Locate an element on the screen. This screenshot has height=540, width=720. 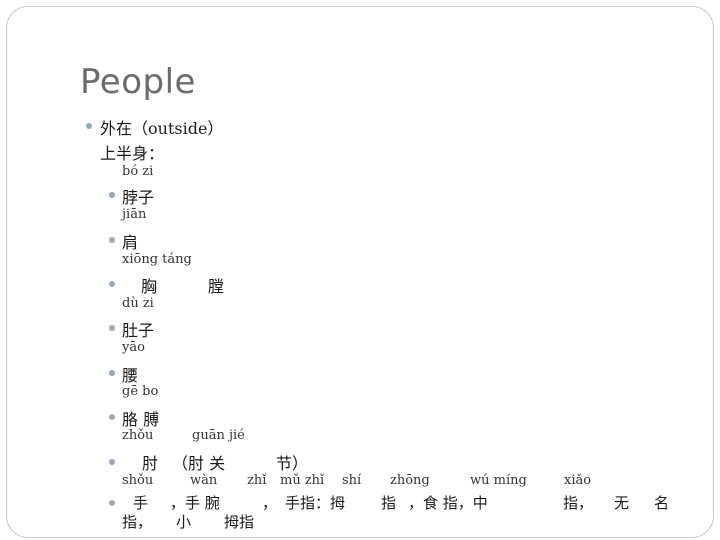
pinyin-label: xiōng táng is located at coordinates (157, 259).